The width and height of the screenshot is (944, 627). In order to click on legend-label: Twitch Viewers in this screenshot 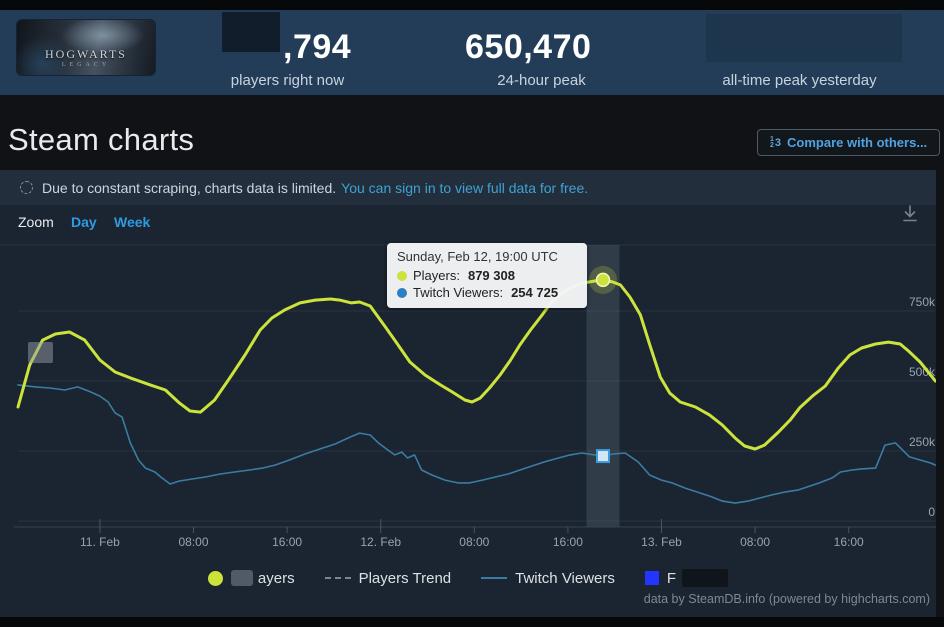, I will do `click(565, 578)`.